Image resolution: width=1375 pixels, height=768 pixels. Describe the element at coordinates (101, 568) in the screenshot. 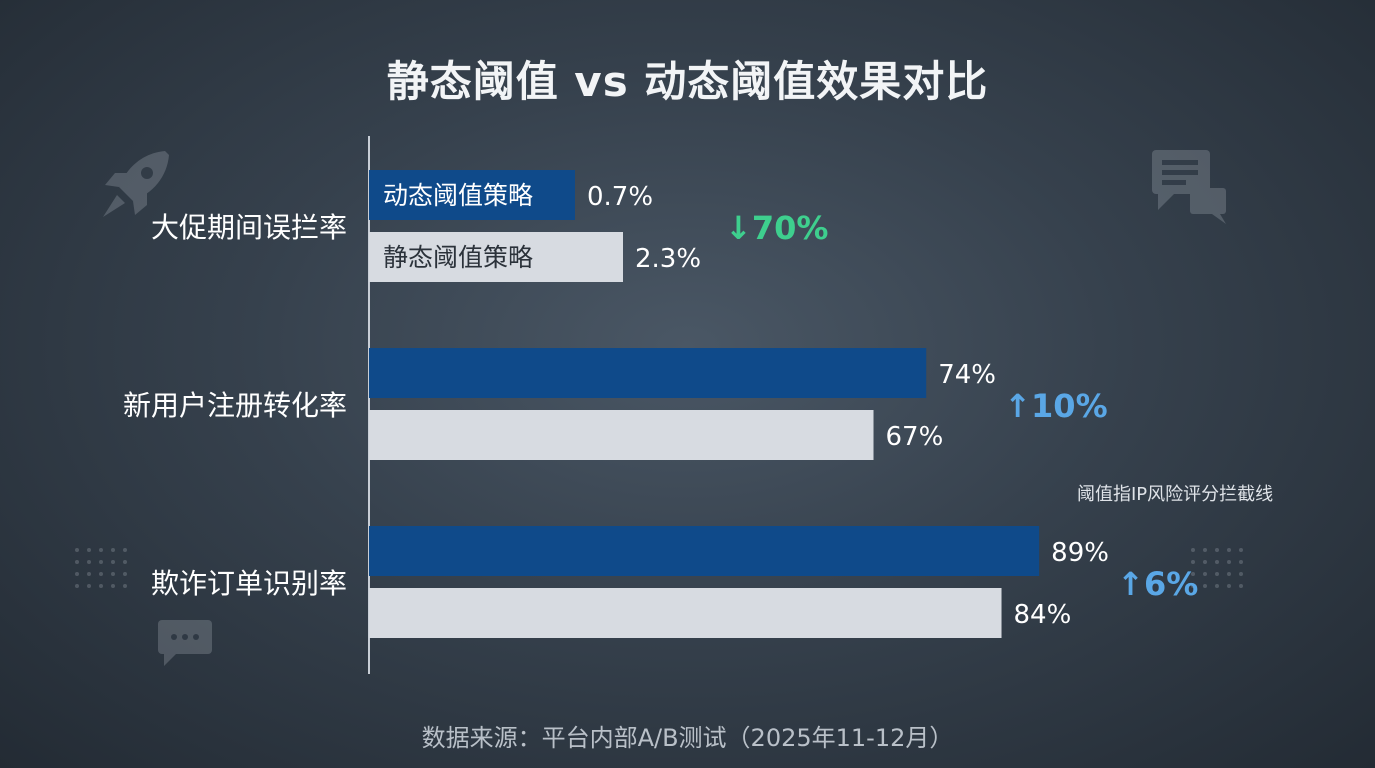

I see `dot-grid-decoration` at that location.